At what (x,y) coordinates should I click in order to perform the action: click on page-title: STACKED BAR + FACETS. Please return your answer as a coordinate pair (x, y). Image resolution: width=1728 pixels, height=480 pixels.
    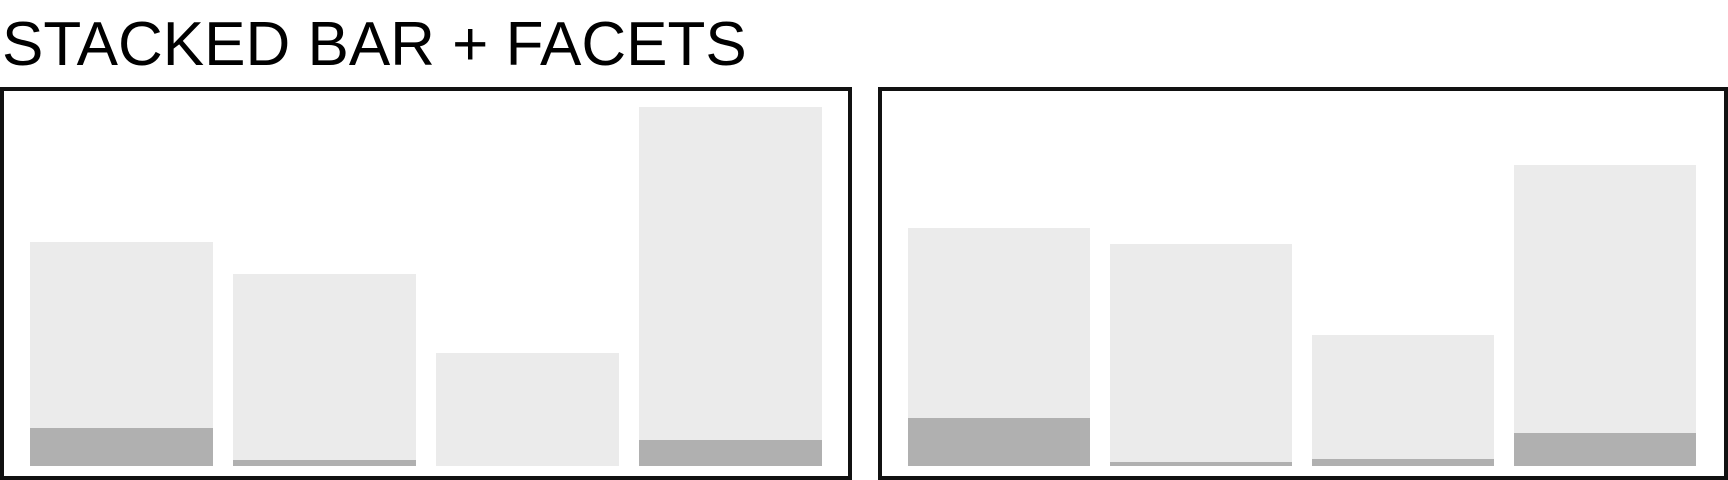
    Looking at the image, I should click on (374, 44).